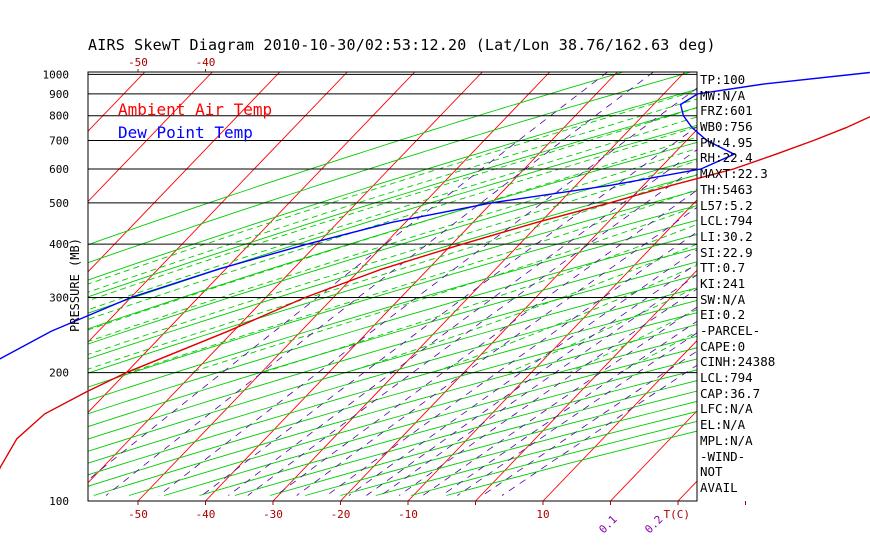 This screenshot has height=560, width=870. Describe the element at coordinates (738, 362) in the screenshot. I see `stat-item: CINH:24388` at that location.